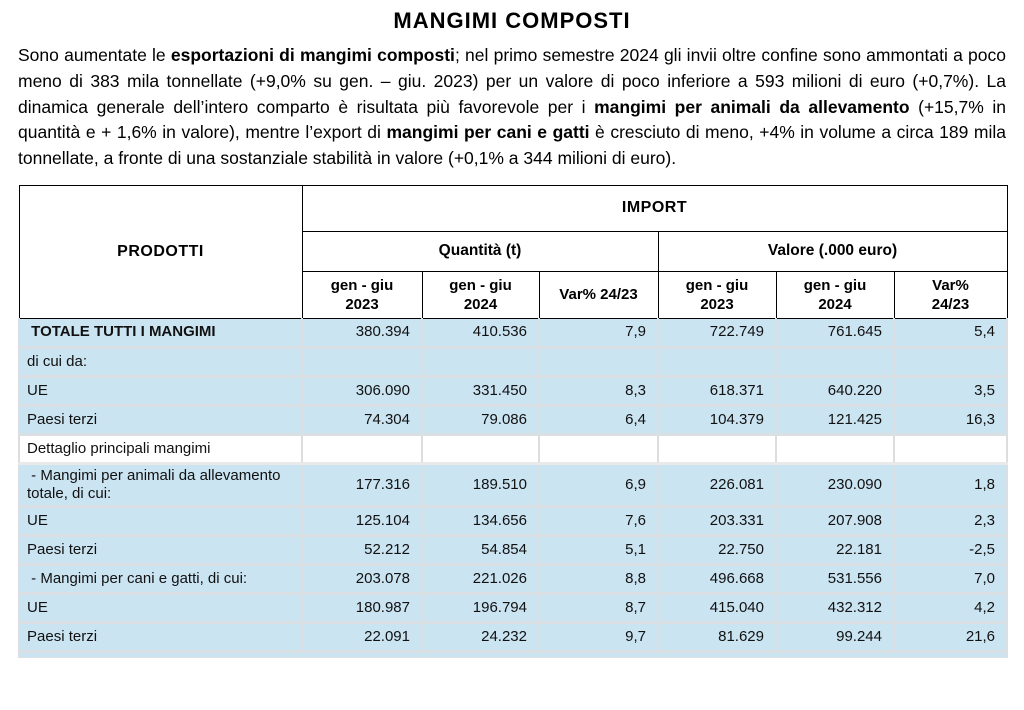 Image resolution: width=1024 pixels, height=710 pixels. What do you see at coordinates (480, 420) in the screenshot?
I see `cell-value: 79.086` at bounding box center [480, 420].